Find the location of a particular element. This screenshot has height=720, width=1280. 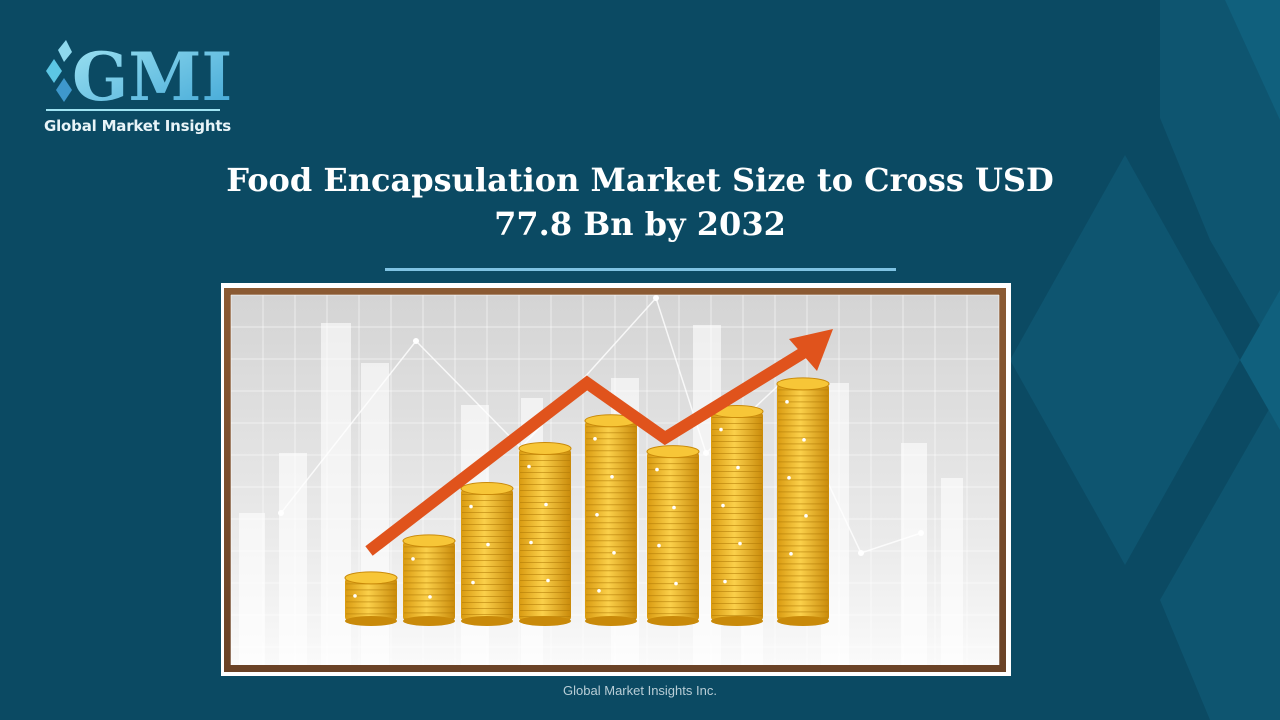

gmi-logo: GMI is located at coordinates (138, 77).